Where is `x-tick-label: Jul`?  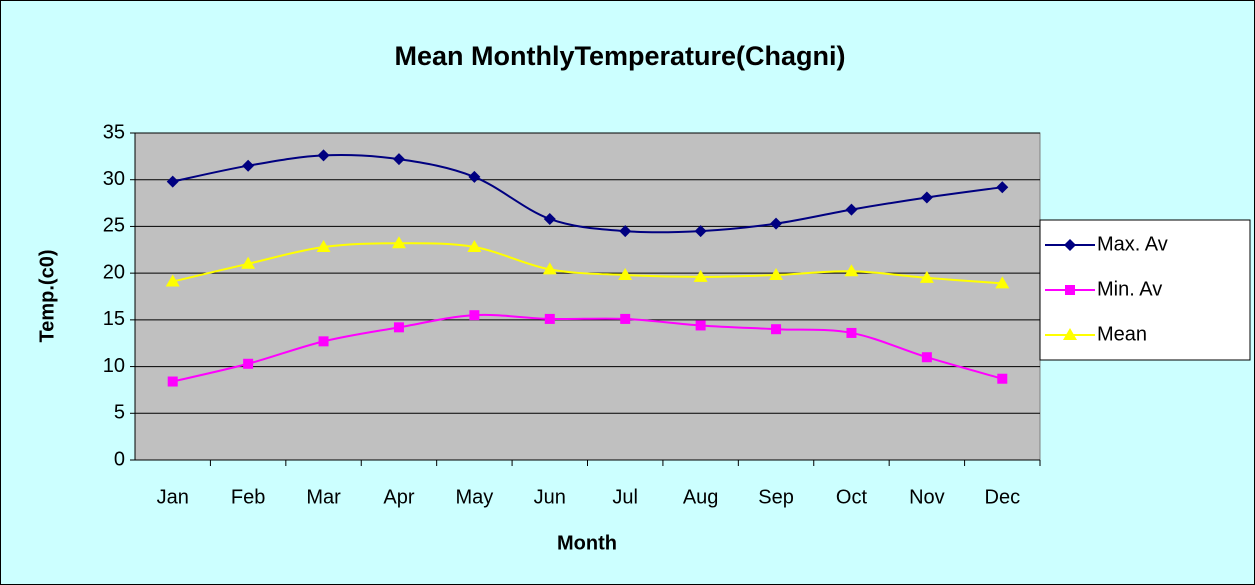
x-tick-label: Jul is located at coordinates (625, 497).